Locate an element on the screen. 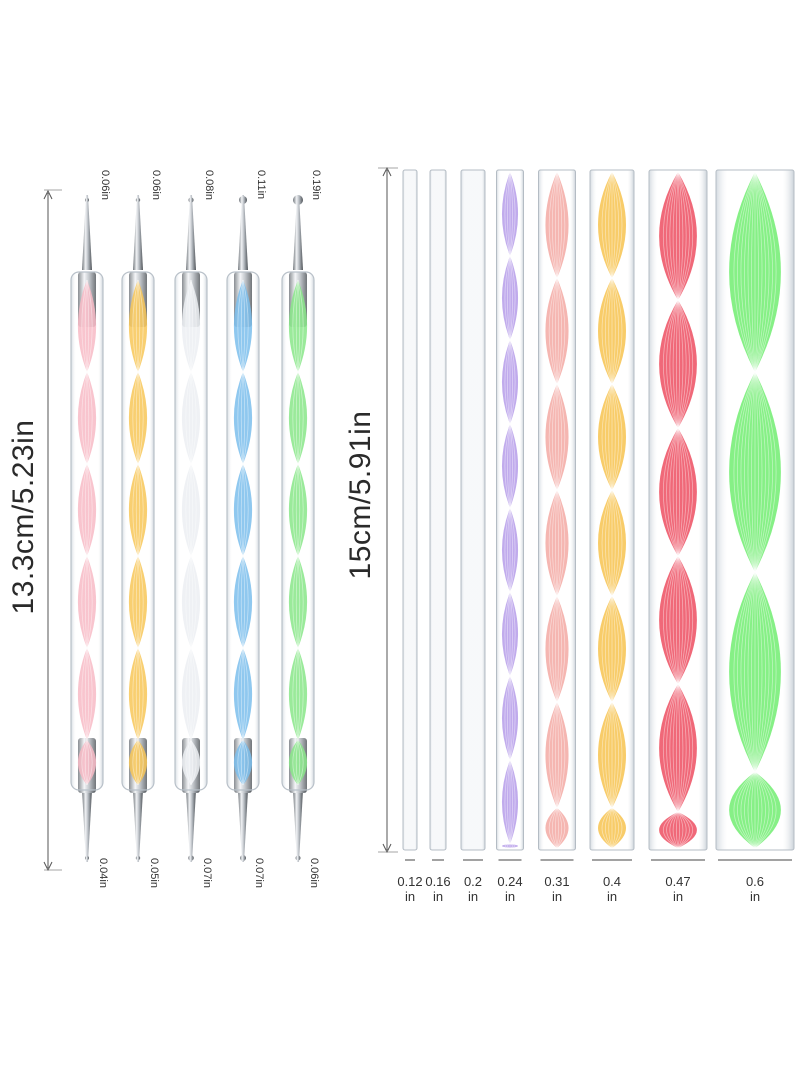  rod-diameter-value: 0.6 is located at coordinates (755, 881).